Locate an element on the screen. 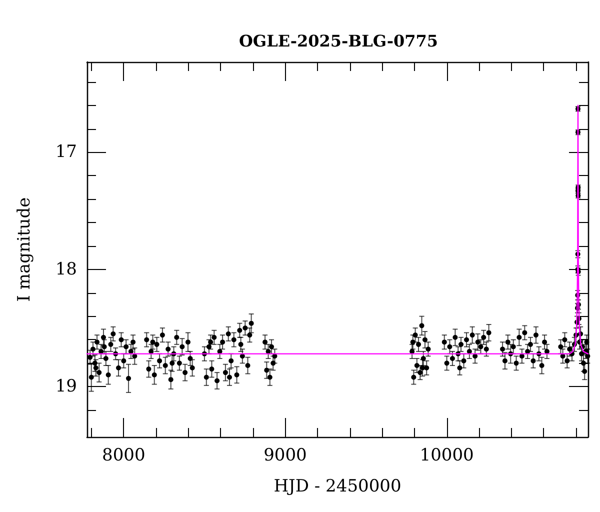 The image size is (600, 512). y-tick-label: 18 is located at coordinates (66, 269).